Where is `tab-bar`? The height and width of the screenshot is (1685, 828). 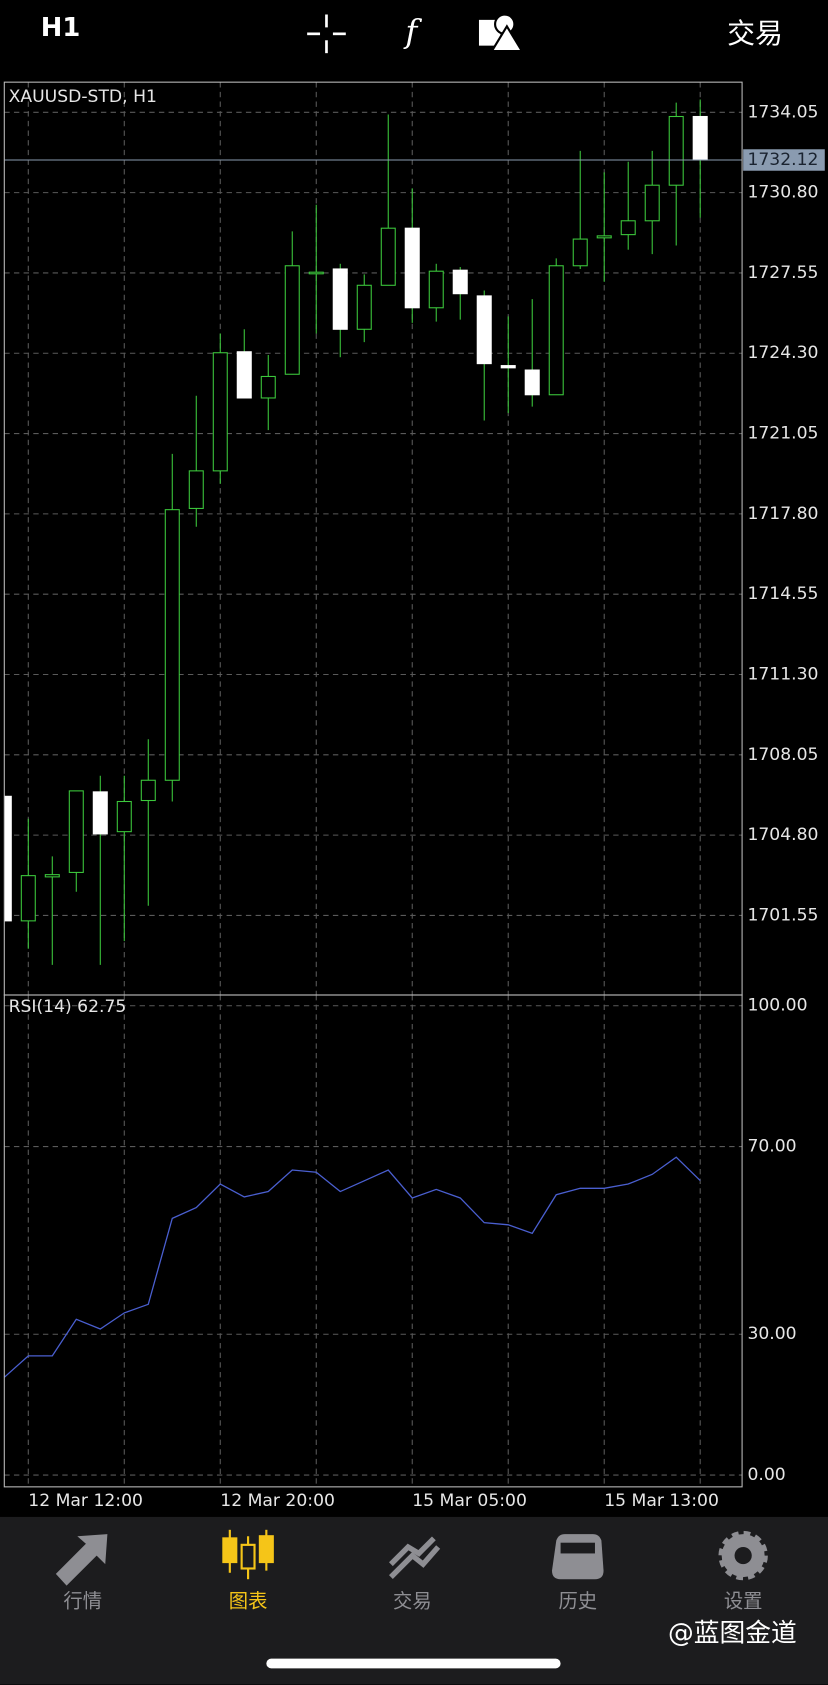 tab-bar is located at coordinates (414, 1600).